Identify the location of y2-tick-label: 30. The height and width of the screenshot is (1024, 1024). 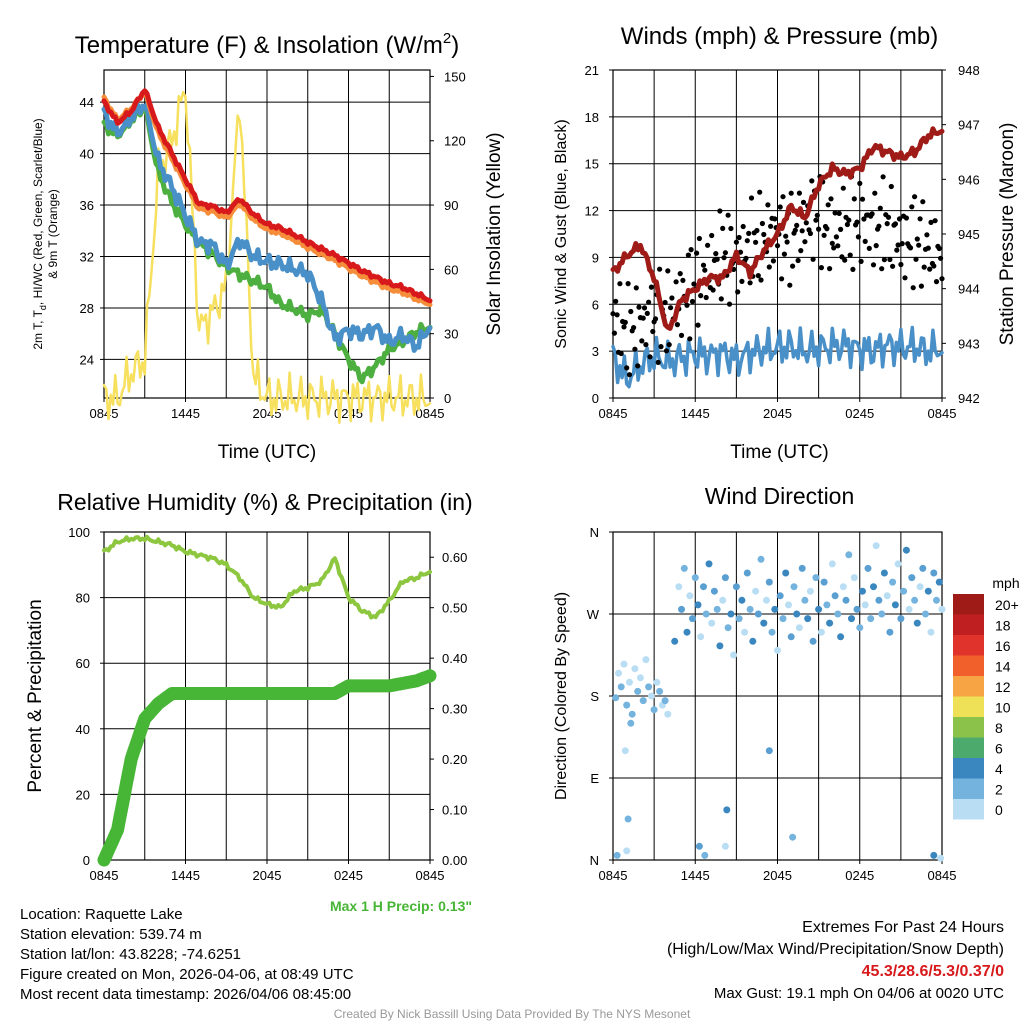
(451, 334).